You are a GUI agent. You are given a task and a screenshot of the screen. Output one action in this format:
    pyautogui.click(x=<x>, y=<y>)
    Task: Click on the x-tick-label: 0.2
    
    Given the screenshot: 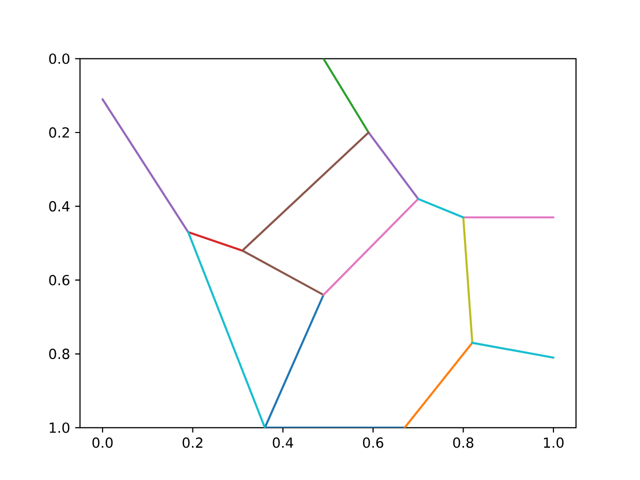 What is the action you would take?
    pyautogui.click(x=192, y=442)
    